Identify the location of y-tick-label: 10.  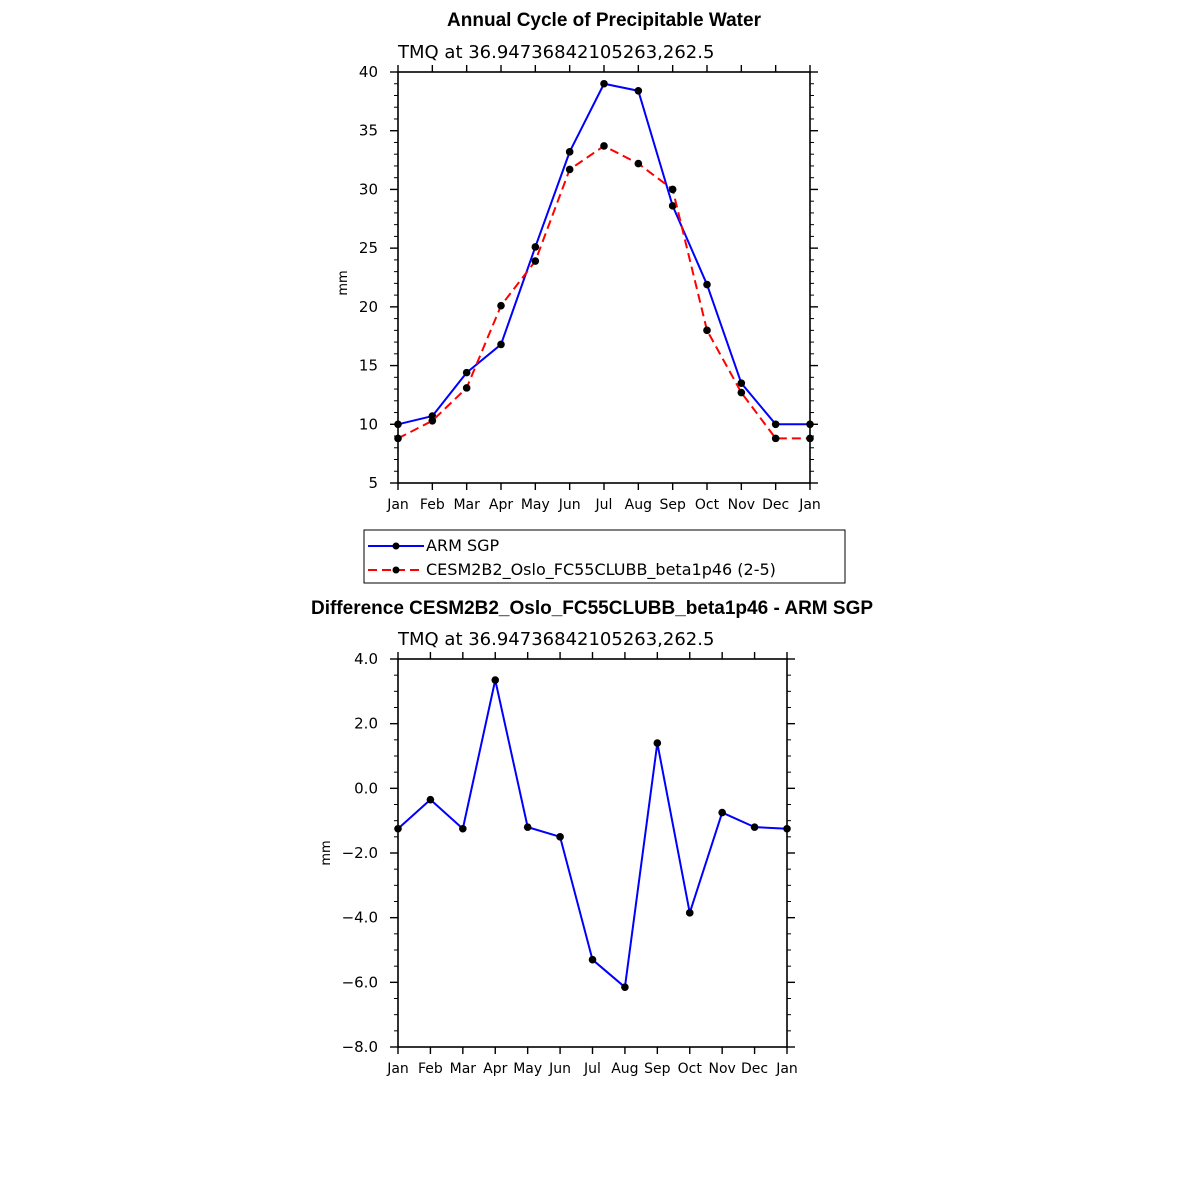
(368, 424).